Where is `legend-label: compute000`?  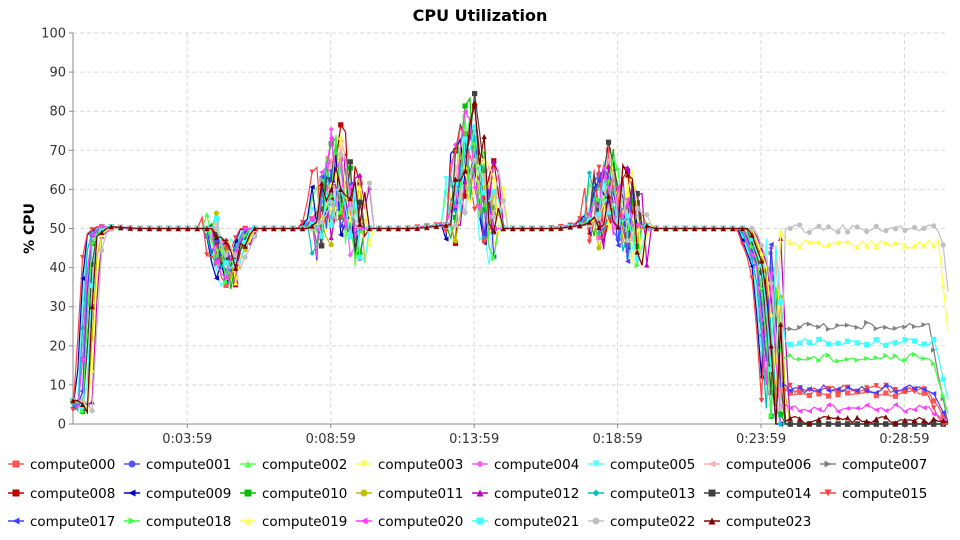
legend-label: compute000 is located at coordinates (72, 465).